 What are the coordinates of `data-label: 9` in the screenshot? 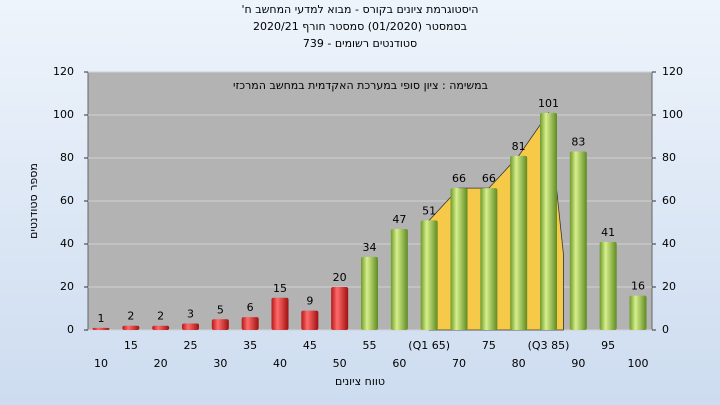 It's located at (309, 301).